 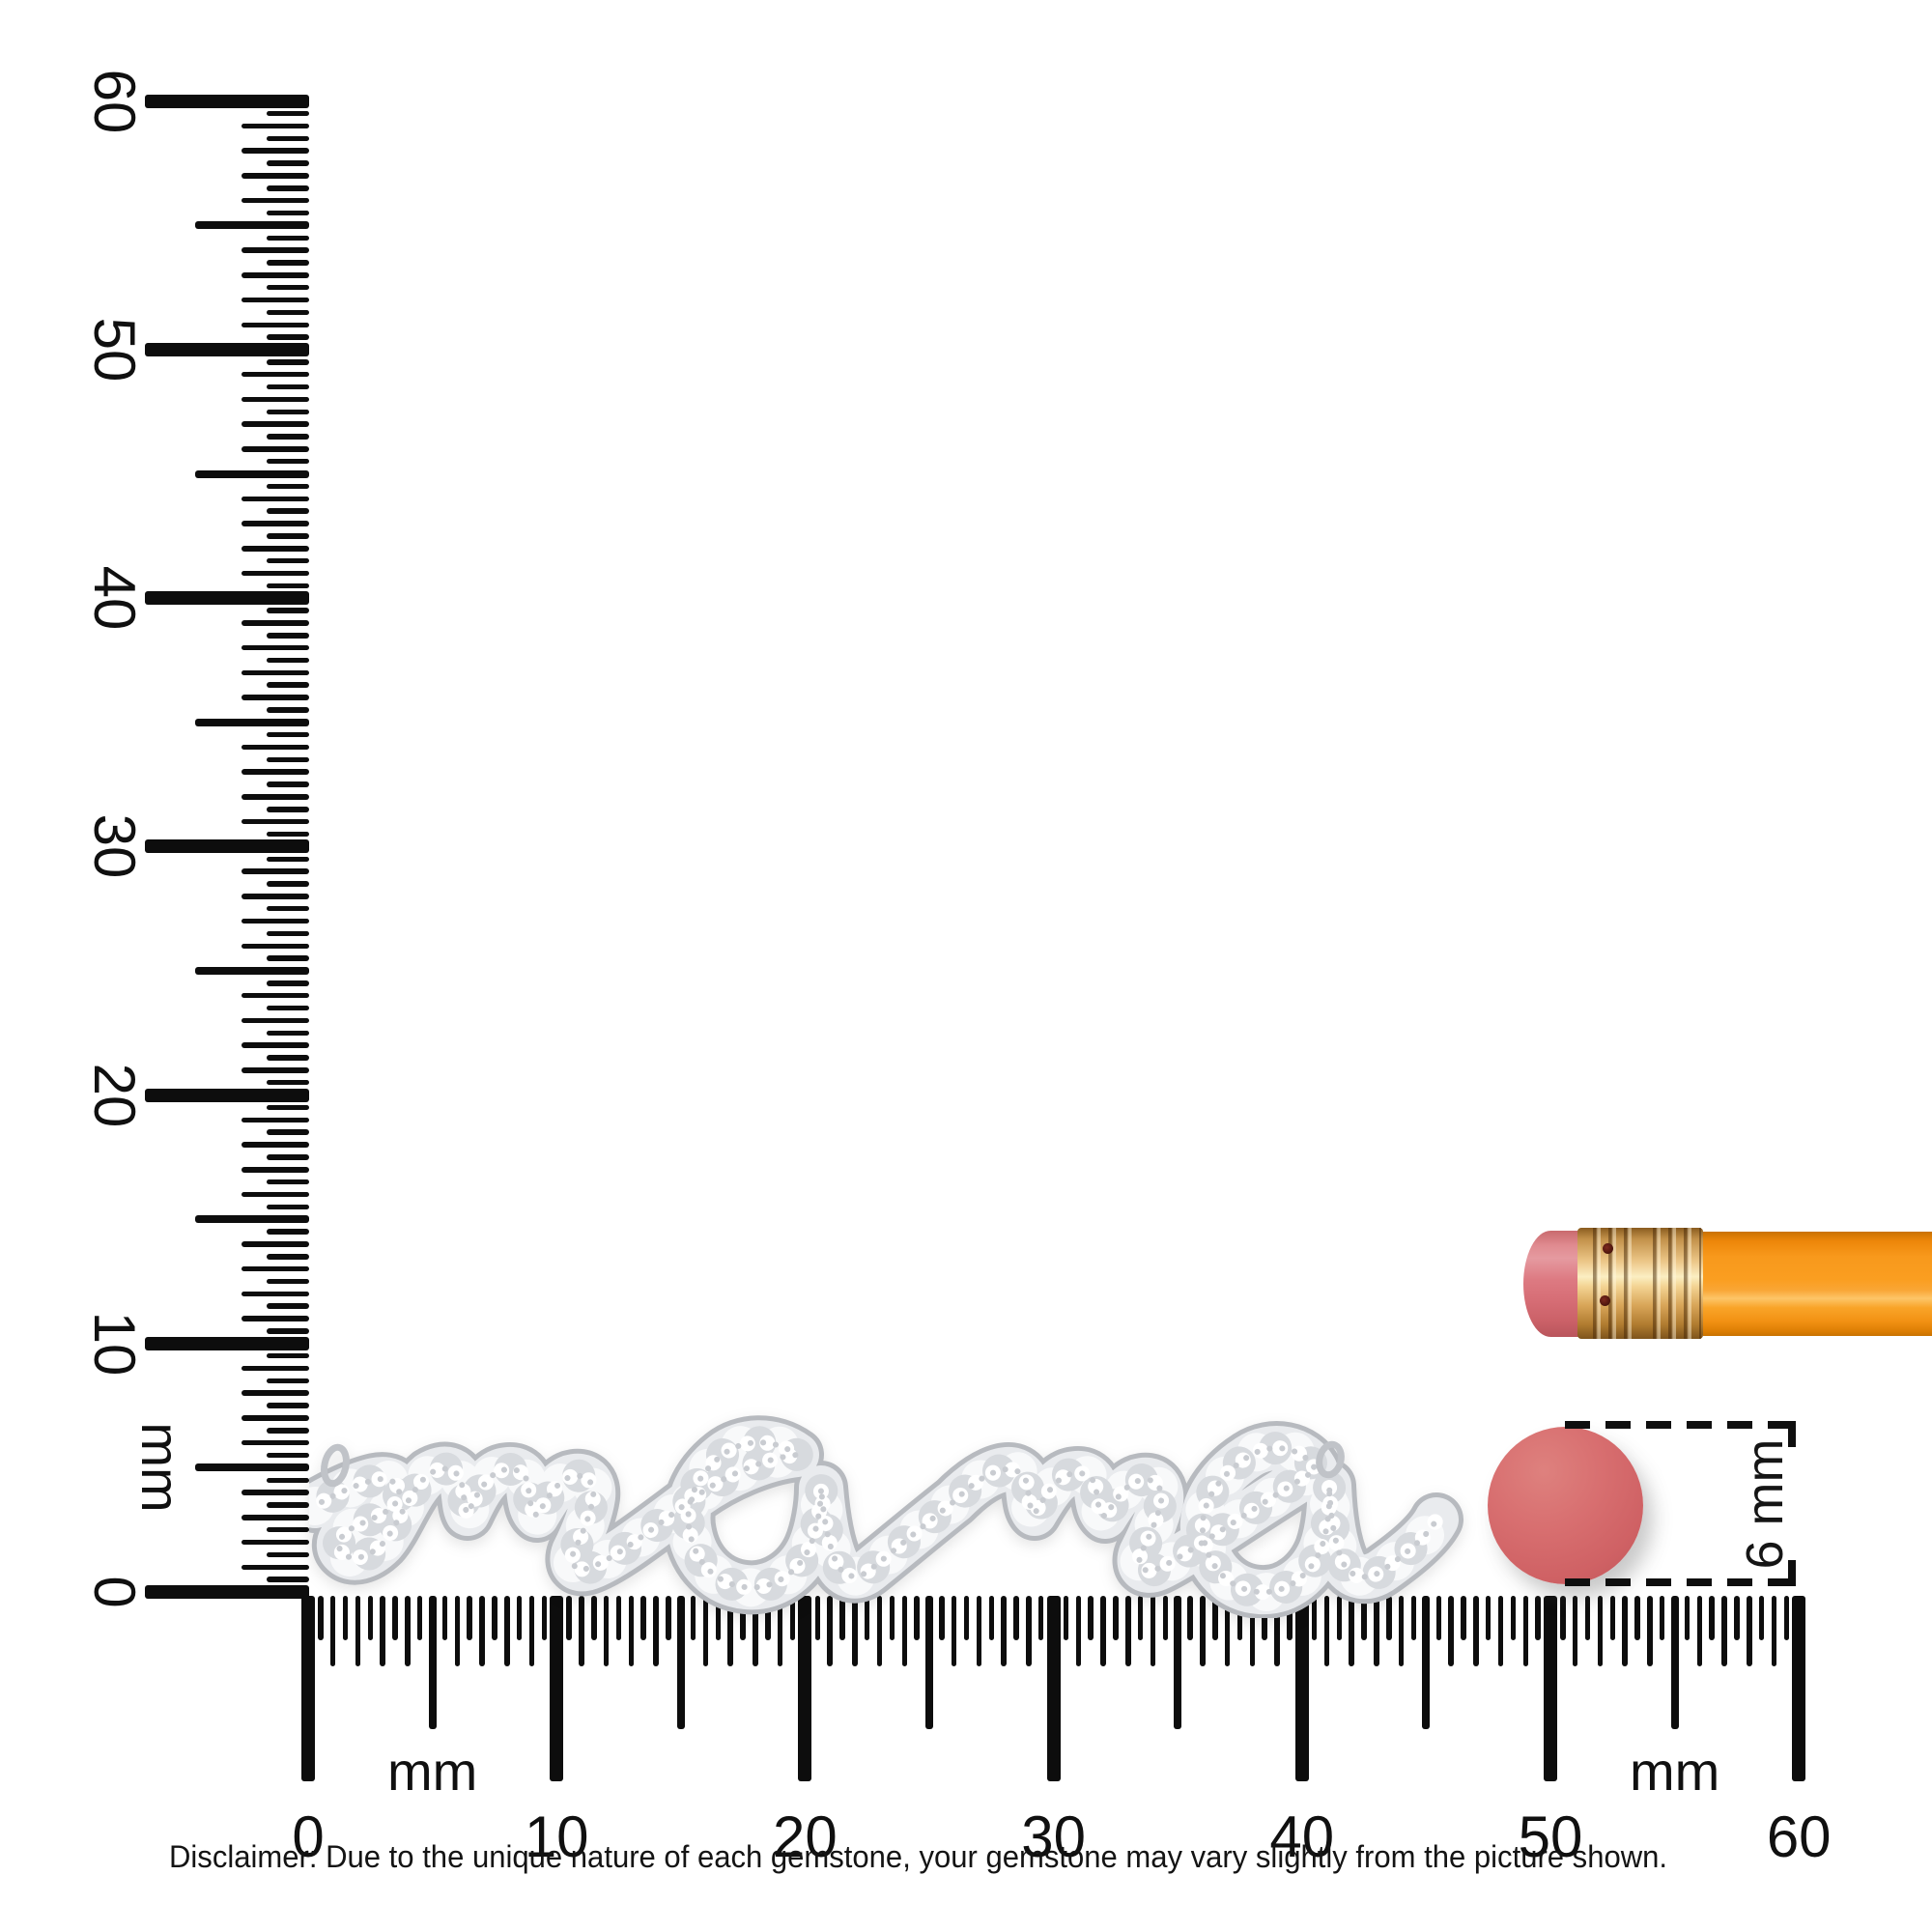 I want to click on pencil-eraser, so click(x=1551, y=1284).